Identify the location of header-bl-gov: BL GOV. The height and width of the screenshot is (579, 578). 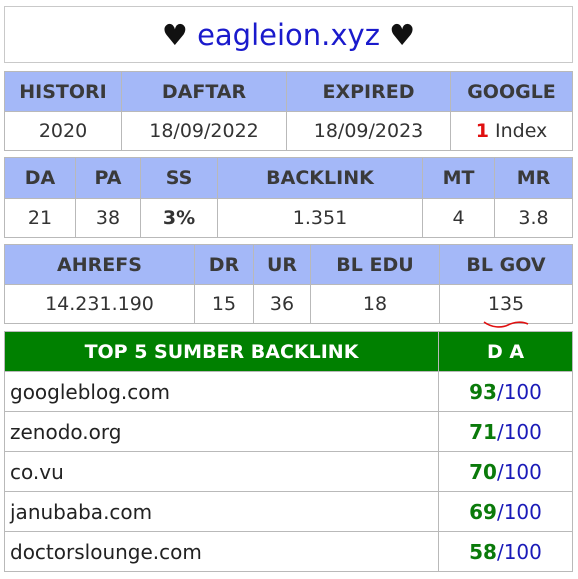
(506, 264).